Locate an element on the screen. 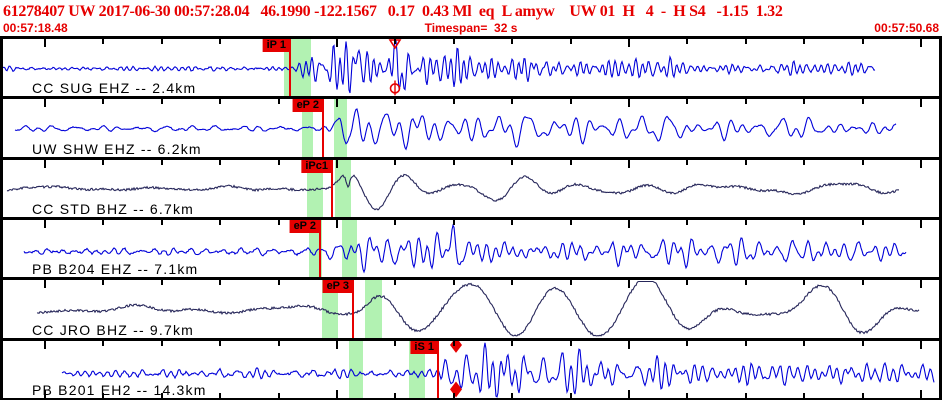 The width and height of the screenshot is (942, 400). station-label: PB B201 EH2 -- 14.3km is located at coordinates (119, 389).